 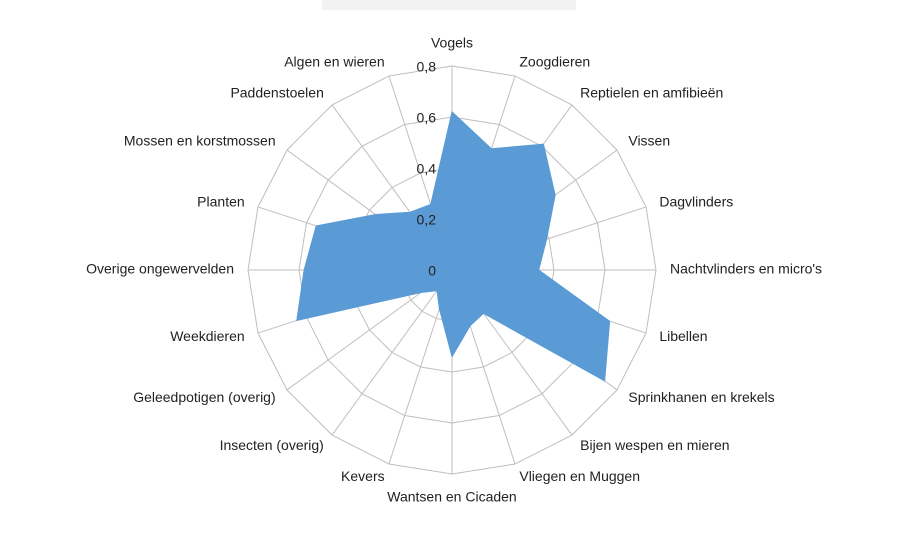 What do you see at coordinates (649, 141) in the screenshot?
I see `category-label: Vissen` at bounding box center [649, 141].